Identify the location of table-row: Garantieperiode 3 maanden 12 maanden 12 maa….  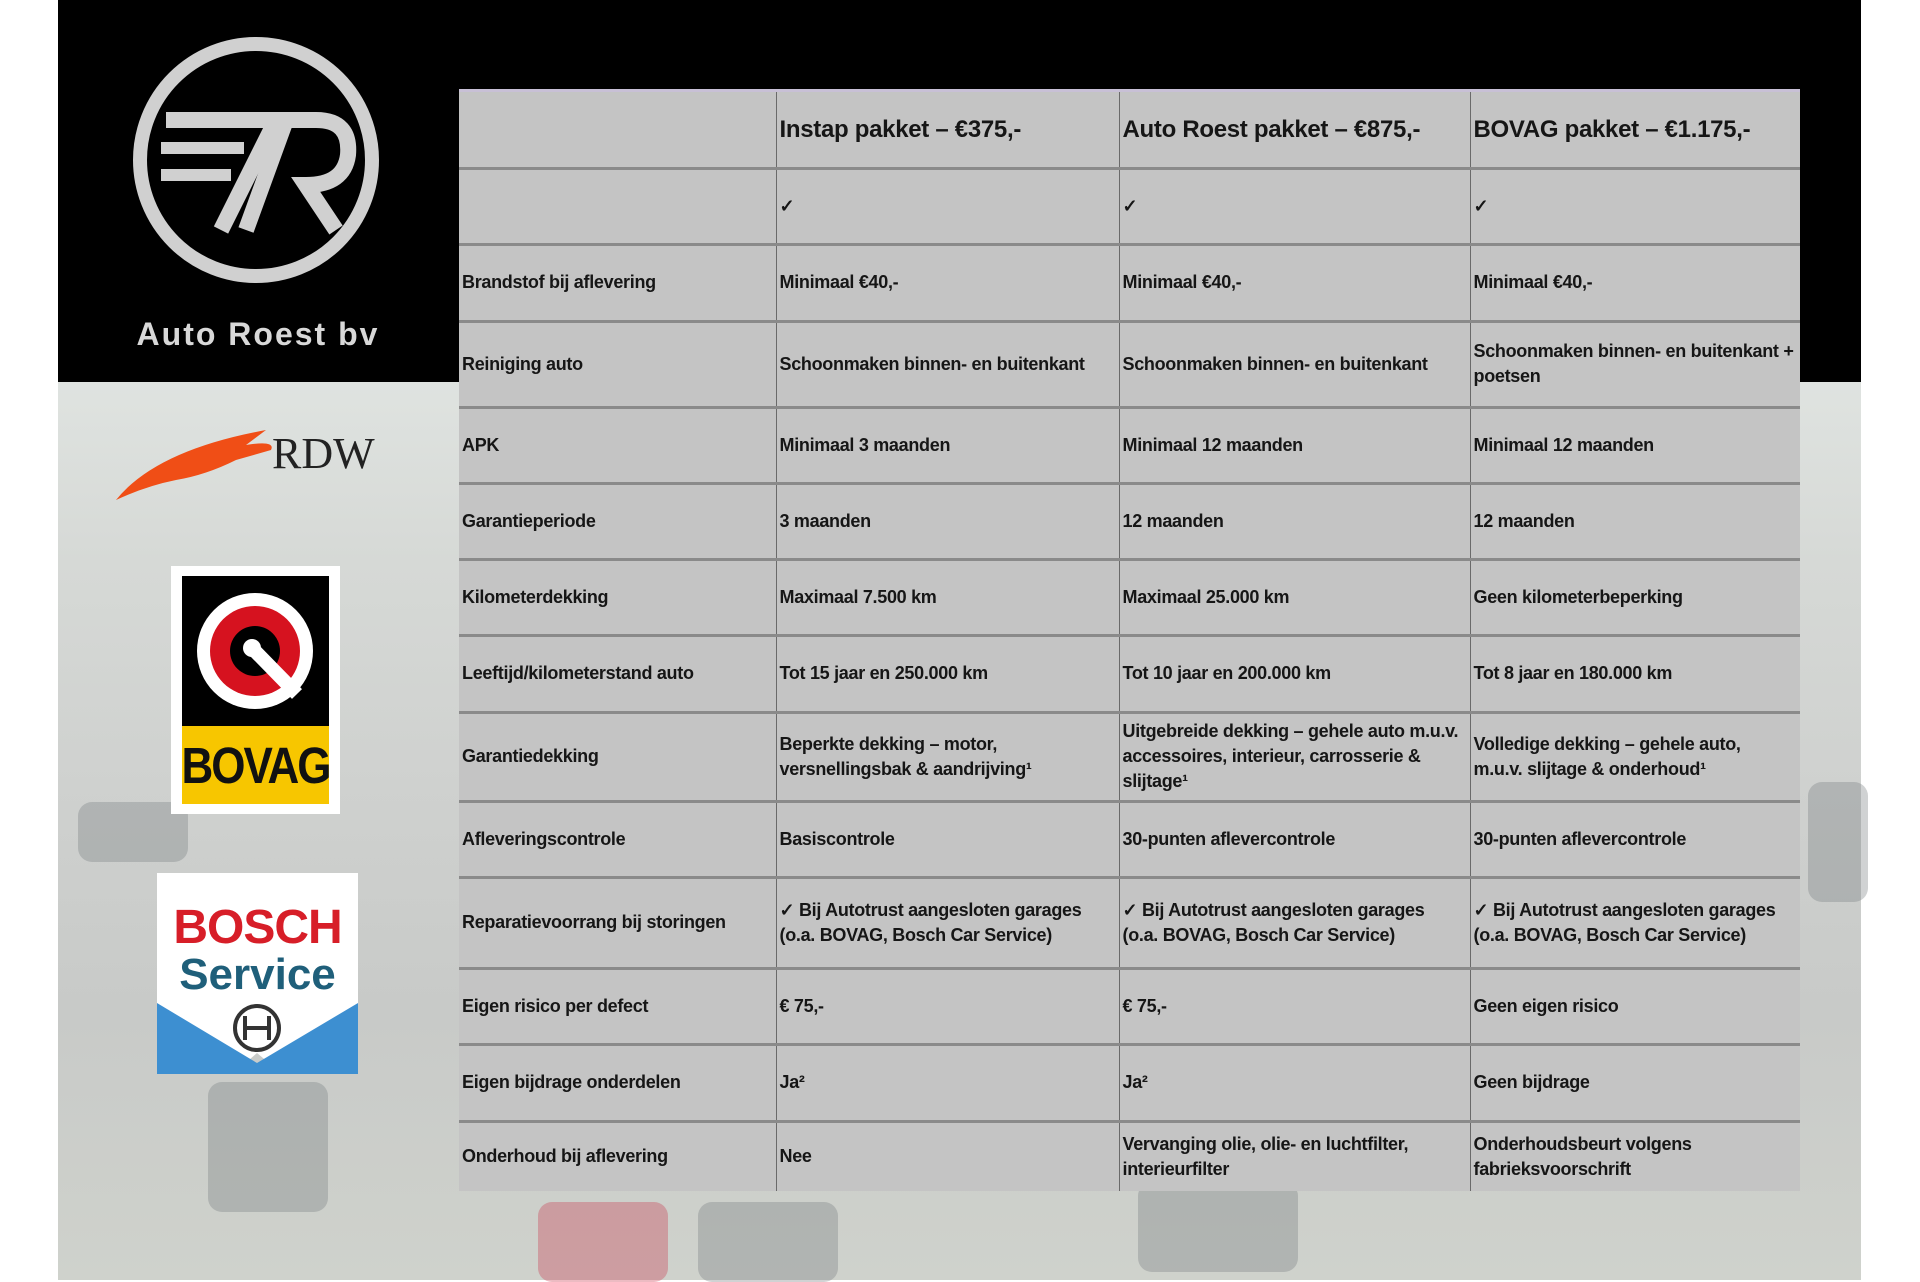
(1129, 522).